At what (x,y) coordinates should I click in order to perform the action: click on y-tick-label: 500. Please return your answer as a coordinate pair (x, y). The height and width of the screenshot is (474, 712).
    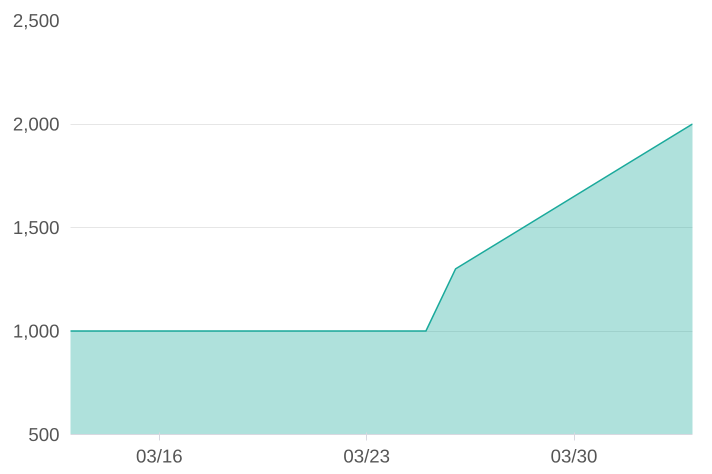
    Looking at the image, I should click on (44, 434).